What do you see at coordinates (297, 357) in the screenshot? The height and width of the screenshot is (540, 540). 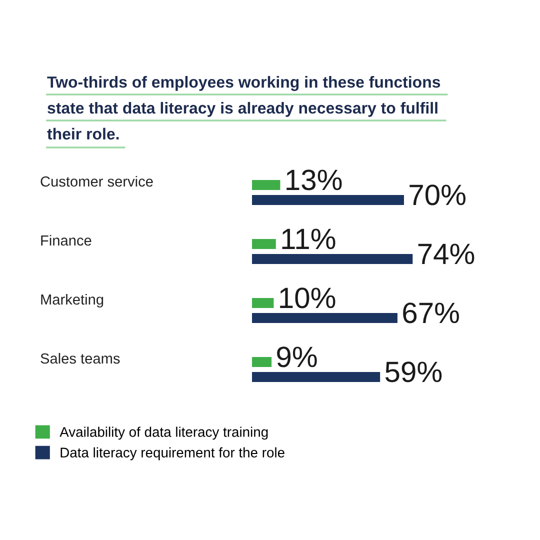 I see `data-label: 9%` at bounding box center [297, 357].